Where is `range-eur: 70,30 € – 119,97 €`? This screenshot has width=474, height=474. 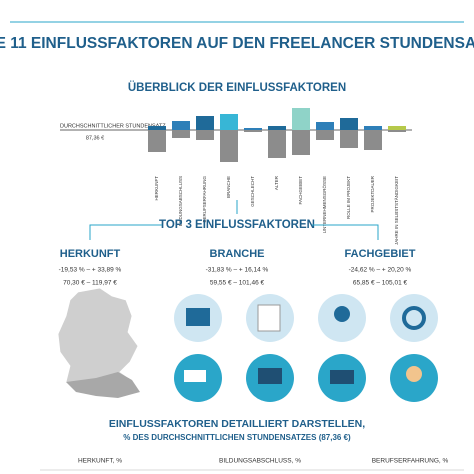
range-eur: 70,30 € – 119,97 € is located at coordinates (90, 283).